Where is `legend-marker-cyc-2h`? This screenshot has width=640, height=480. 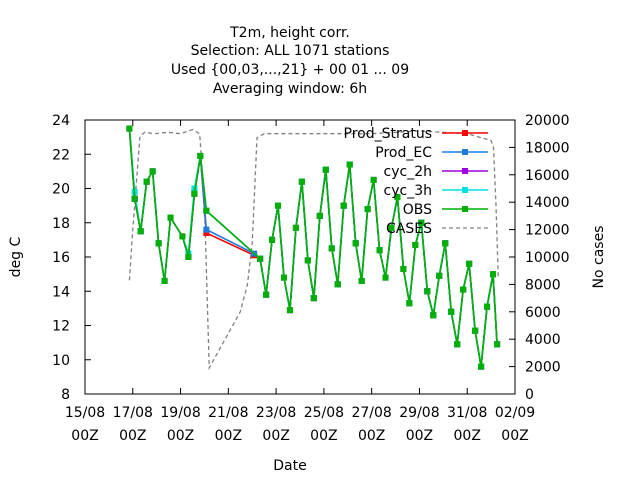 legend-marker-cyc-2h is located at coordinates (465, 171).